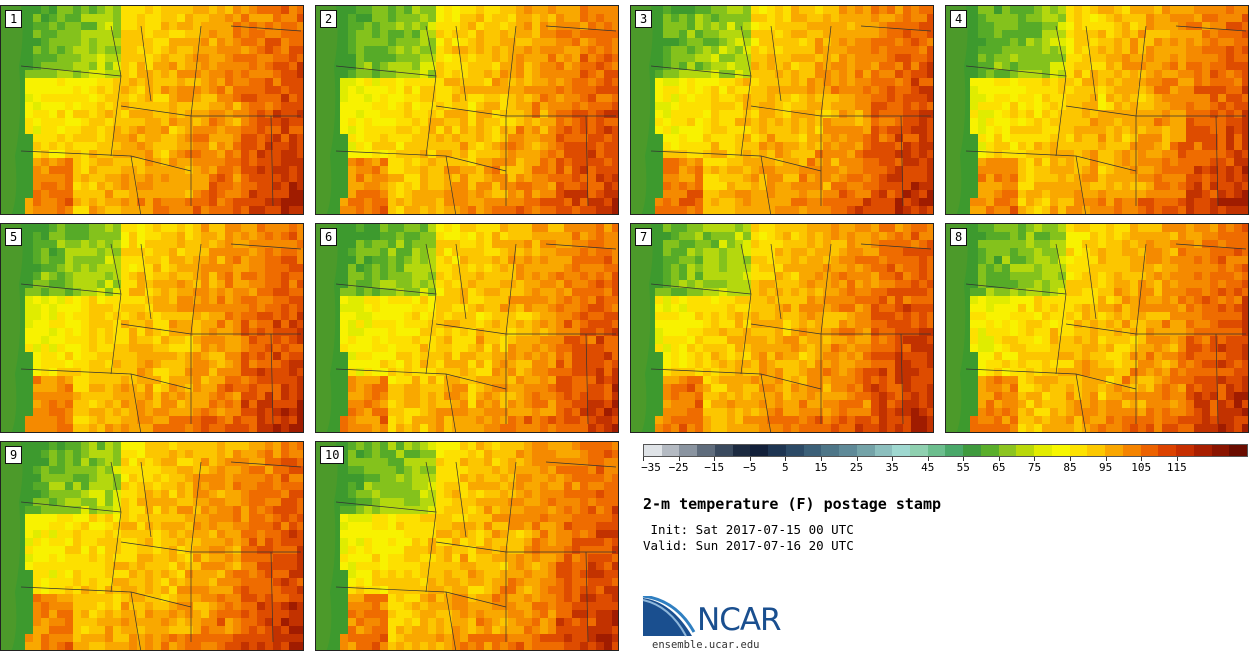 The width and height of the screenshot is (1260, 653). Describe the element at coordinates (644, 237) in the screenshot. I see `stamp-member-label: 7` at that location.